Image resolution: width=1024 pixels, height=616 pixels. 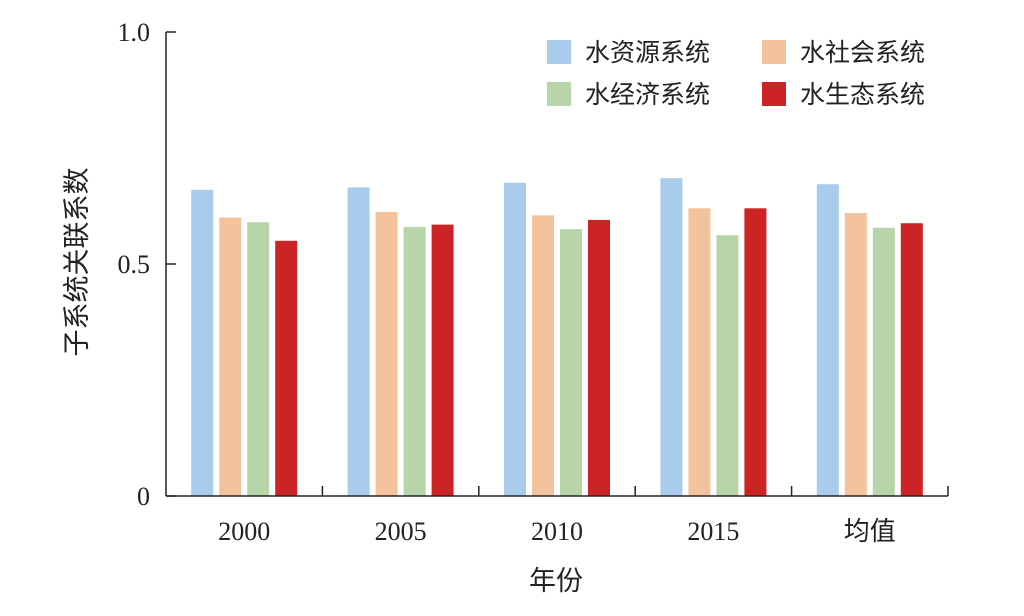 What do you see at coordinates (671, 337) in the screenshot?
I see `bar-水资源系统-2015` at bounding box center [671, 337].